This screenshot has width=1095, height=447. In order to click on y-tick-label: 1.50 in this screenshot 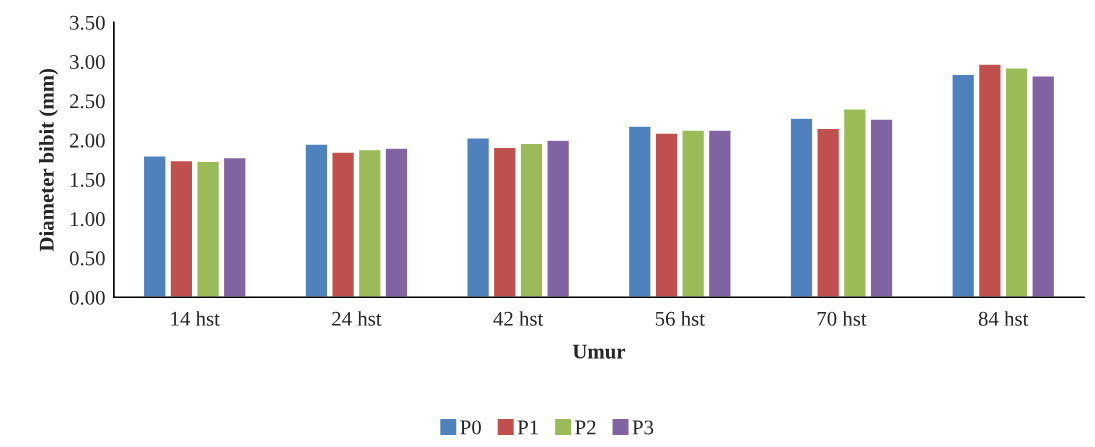, I will do `click(87, 179)`.